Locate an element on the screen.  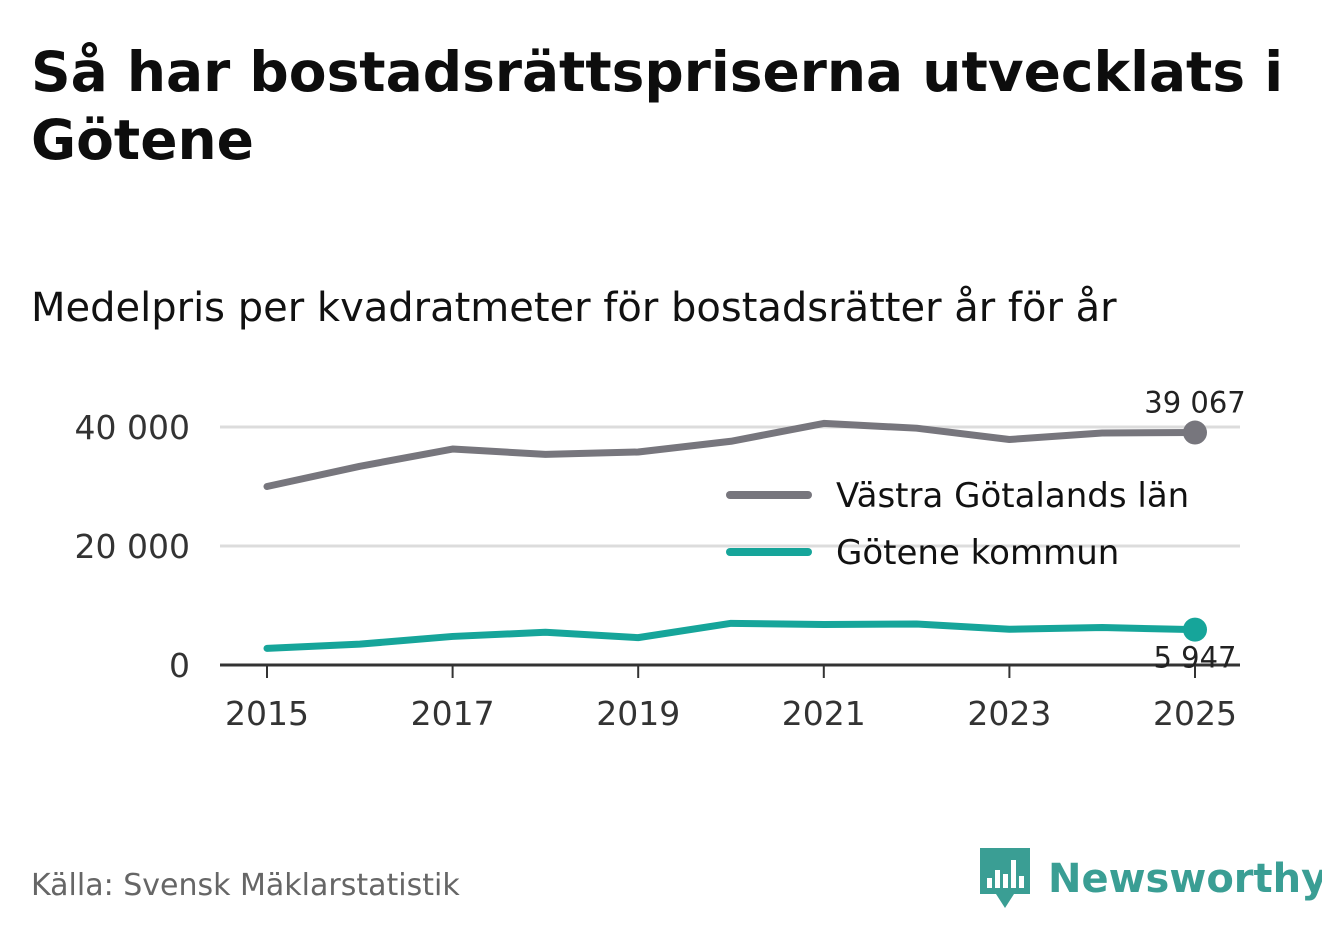
x-tick-label: 2017 is located at coordinates (453, 713).